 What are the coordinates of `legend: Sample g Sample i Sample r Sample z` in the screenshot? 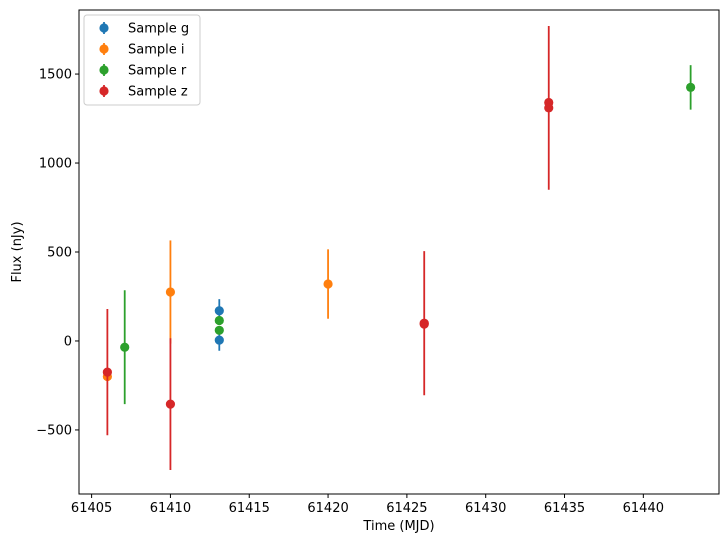 It's located at (142, 60).